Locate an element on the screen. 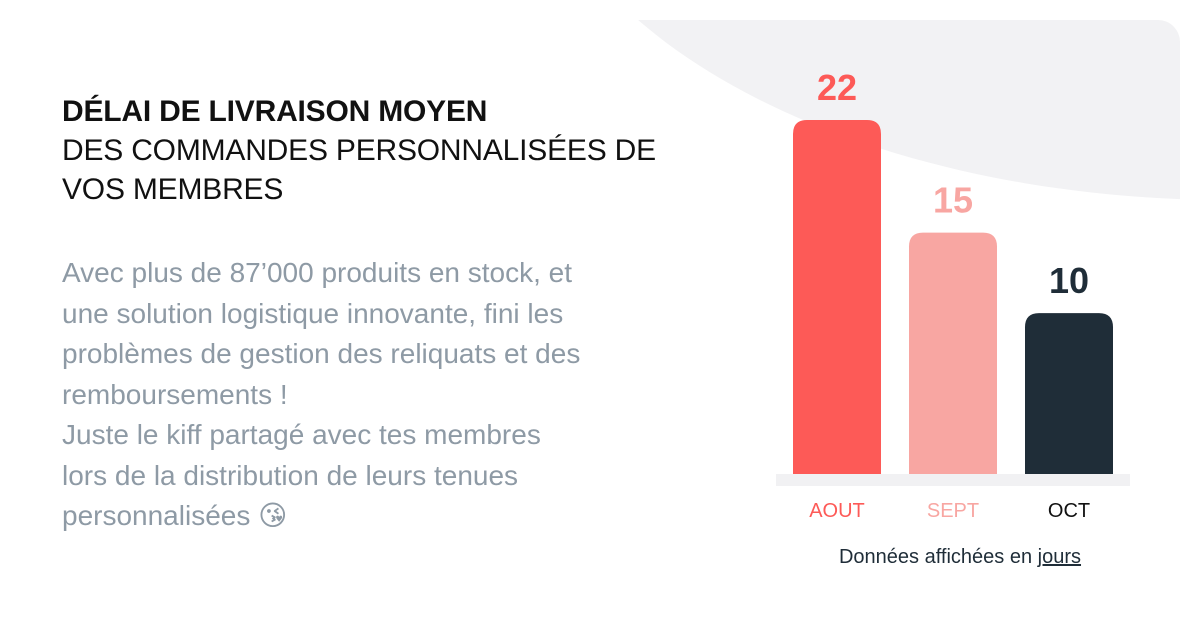 Image resolution: width=1200 pixels, height=625 pixels. description-line: Juste le kiff partagé avec tes membres is located at coordinates (301, 434).